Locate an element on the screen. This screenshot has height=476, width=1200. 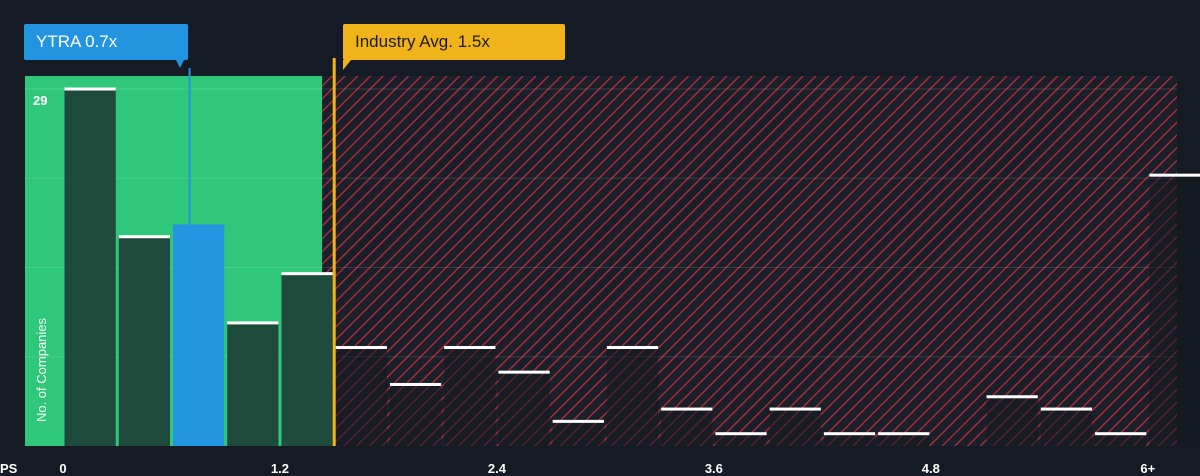
industry-callout-pointer is located at coordinates (347, 65).